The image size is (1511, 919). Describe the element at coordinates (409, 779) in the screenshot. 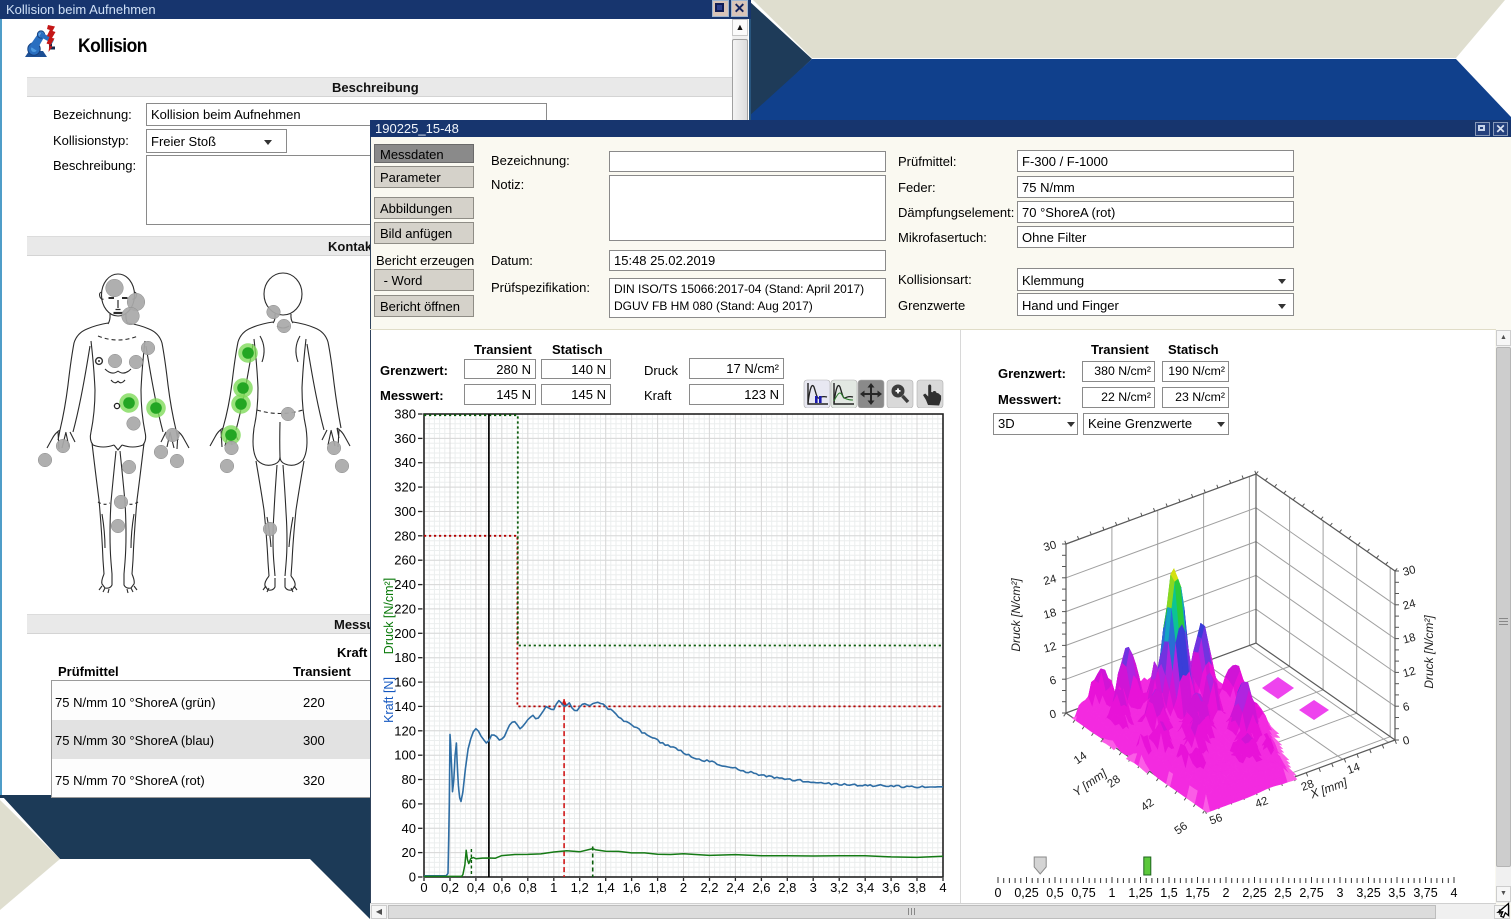

I see `svg-text: 80` at that location.